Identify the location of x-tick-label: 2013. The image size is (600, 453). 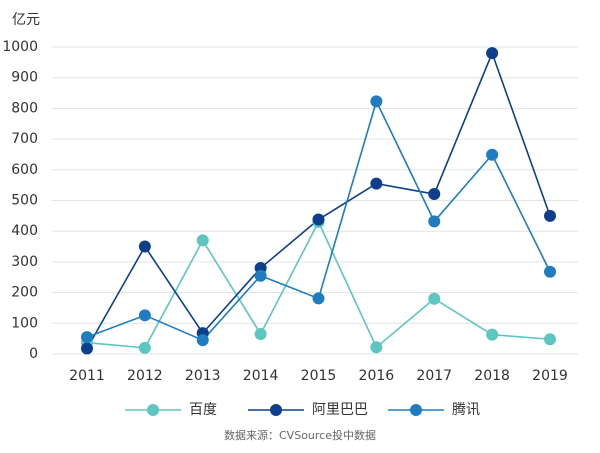
(203, 376).